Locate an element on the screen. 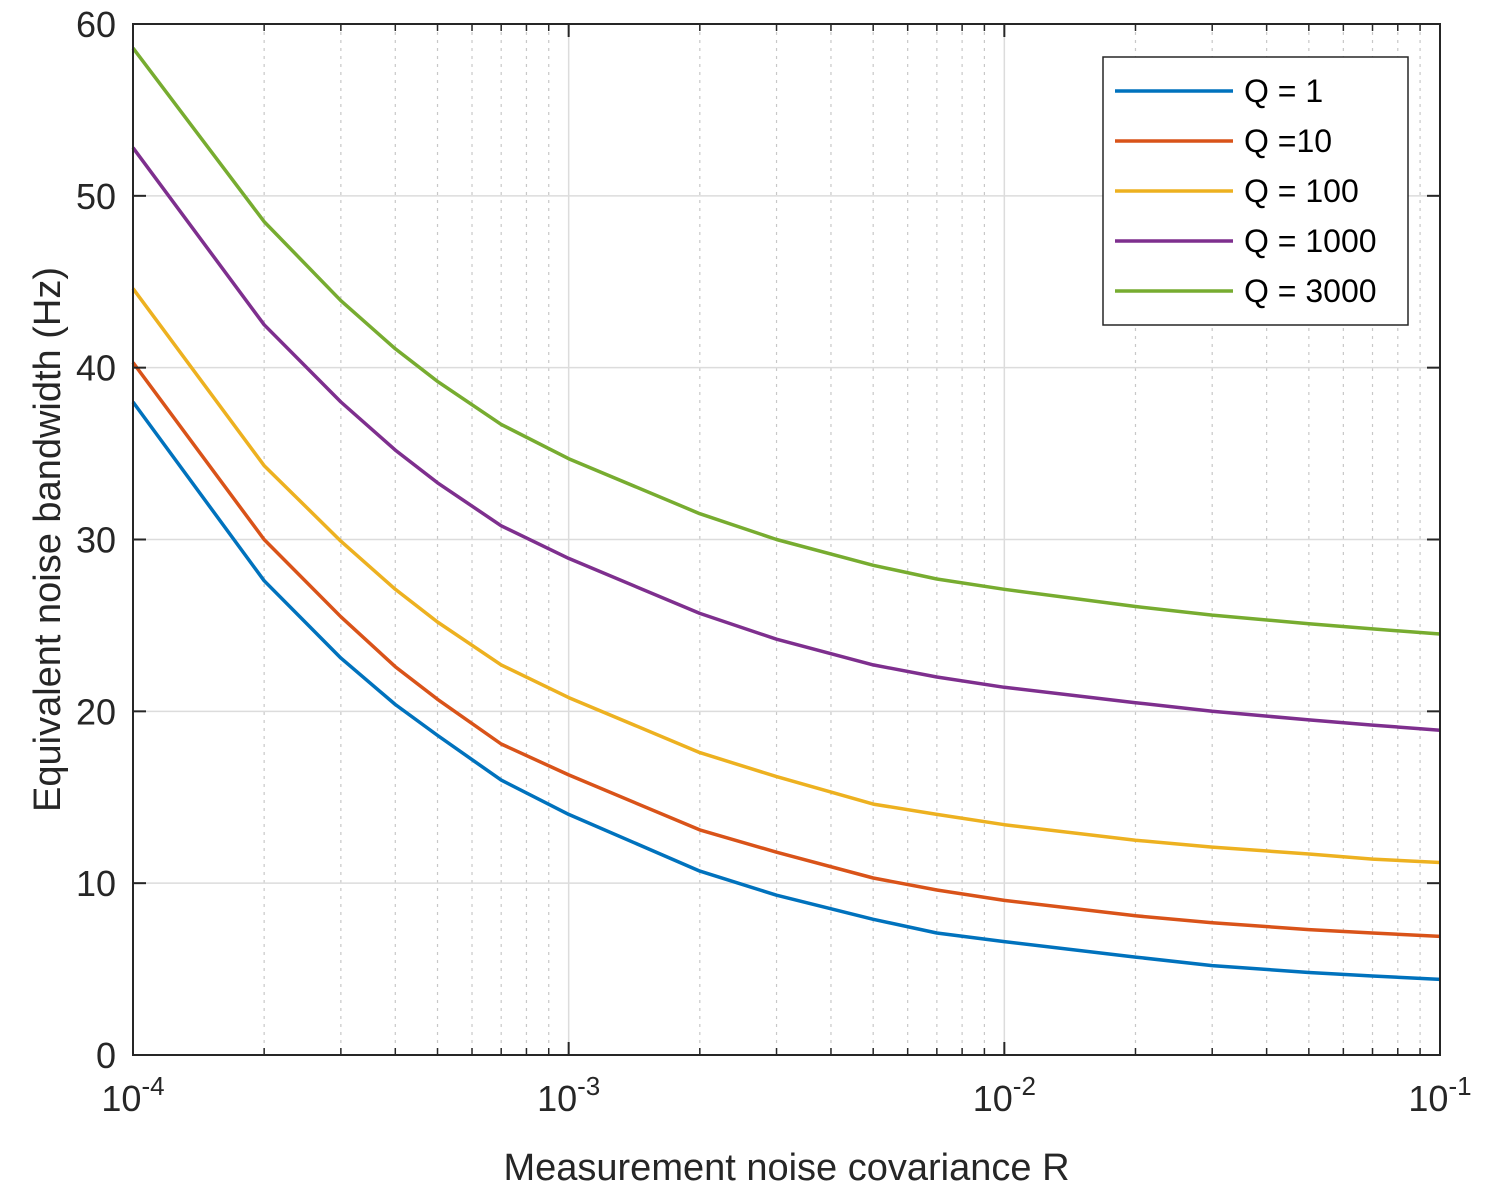 The height and width of the screenshot is (1202, 1487). y-tick-label: 30 is located at coordinates (96, 540).